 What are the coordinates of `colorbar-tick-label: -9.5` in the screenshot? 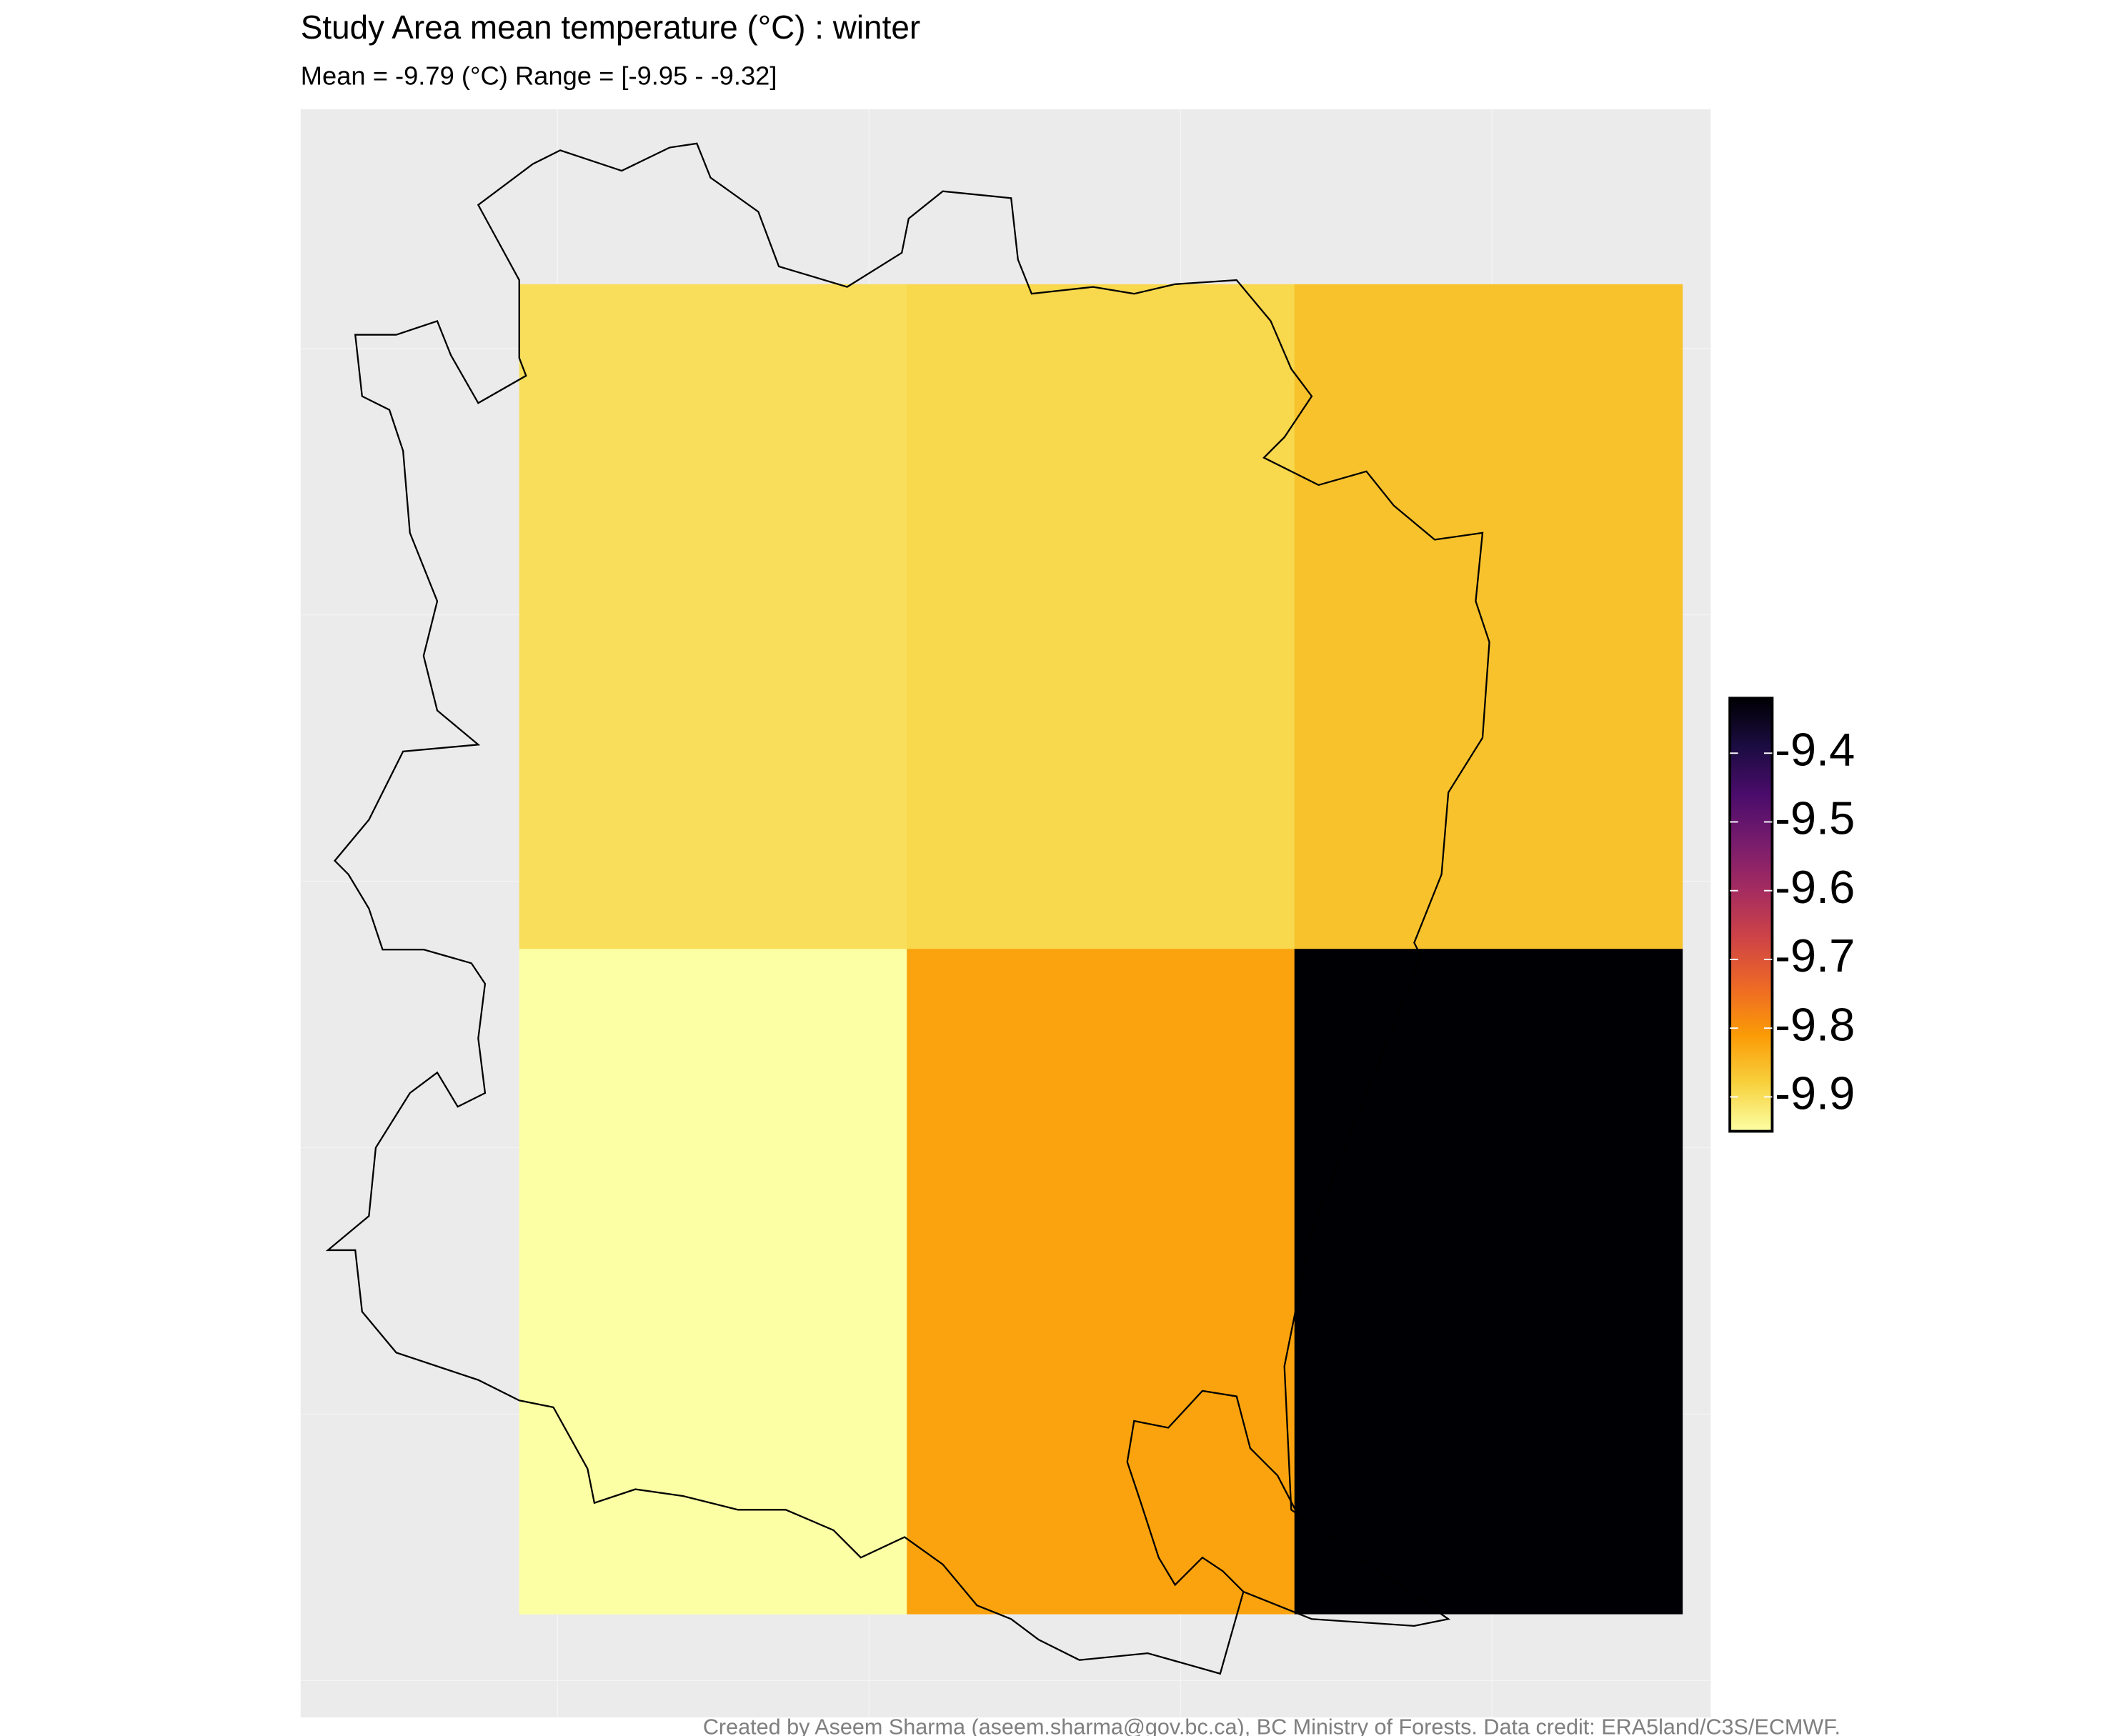 It's located at (1815, 818).